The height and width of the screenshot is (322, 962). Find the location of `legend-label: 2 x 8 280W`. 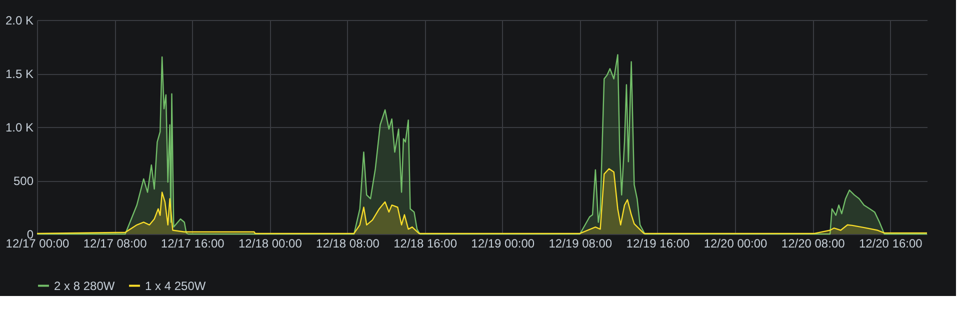

legend-label: 2 x 8 280W is located at coordinates (85, 285).